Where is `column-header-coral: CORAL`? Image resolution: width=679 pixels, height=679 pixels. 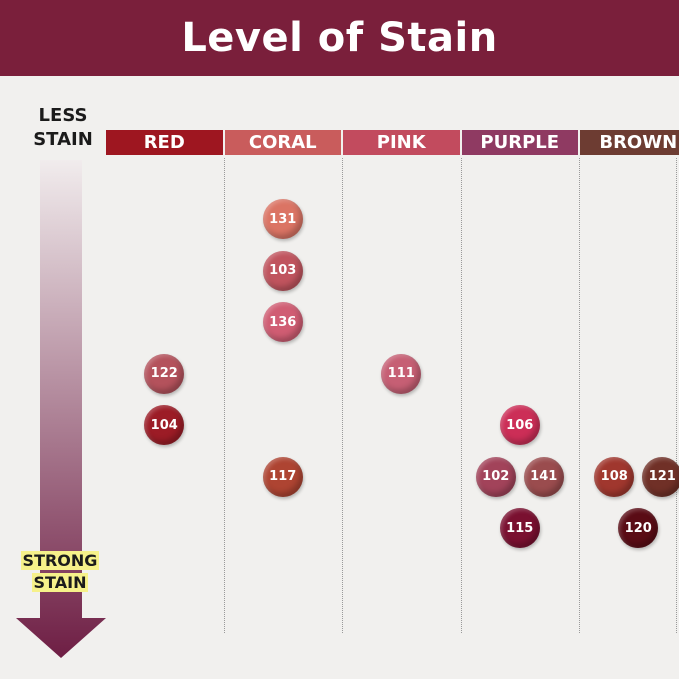
column-header-coral: CORAL is located at coordinates (282, 142).